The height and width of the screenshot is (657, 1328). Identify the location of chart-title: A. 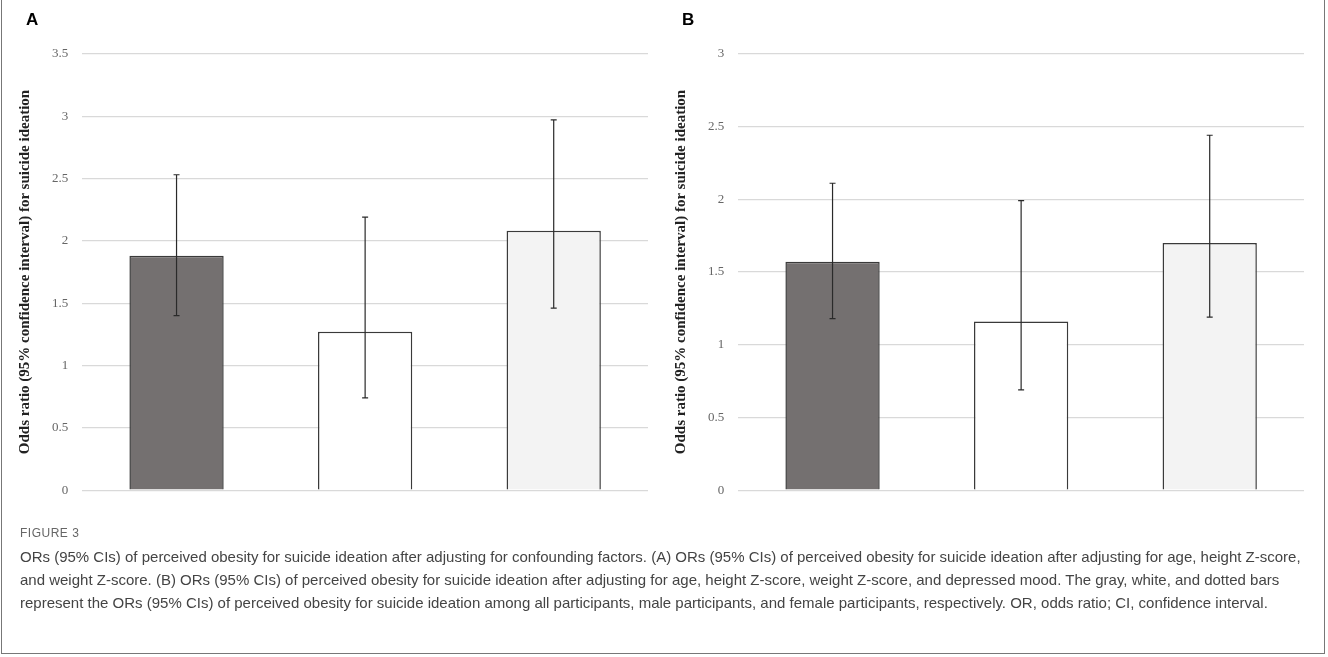
(32, 20).